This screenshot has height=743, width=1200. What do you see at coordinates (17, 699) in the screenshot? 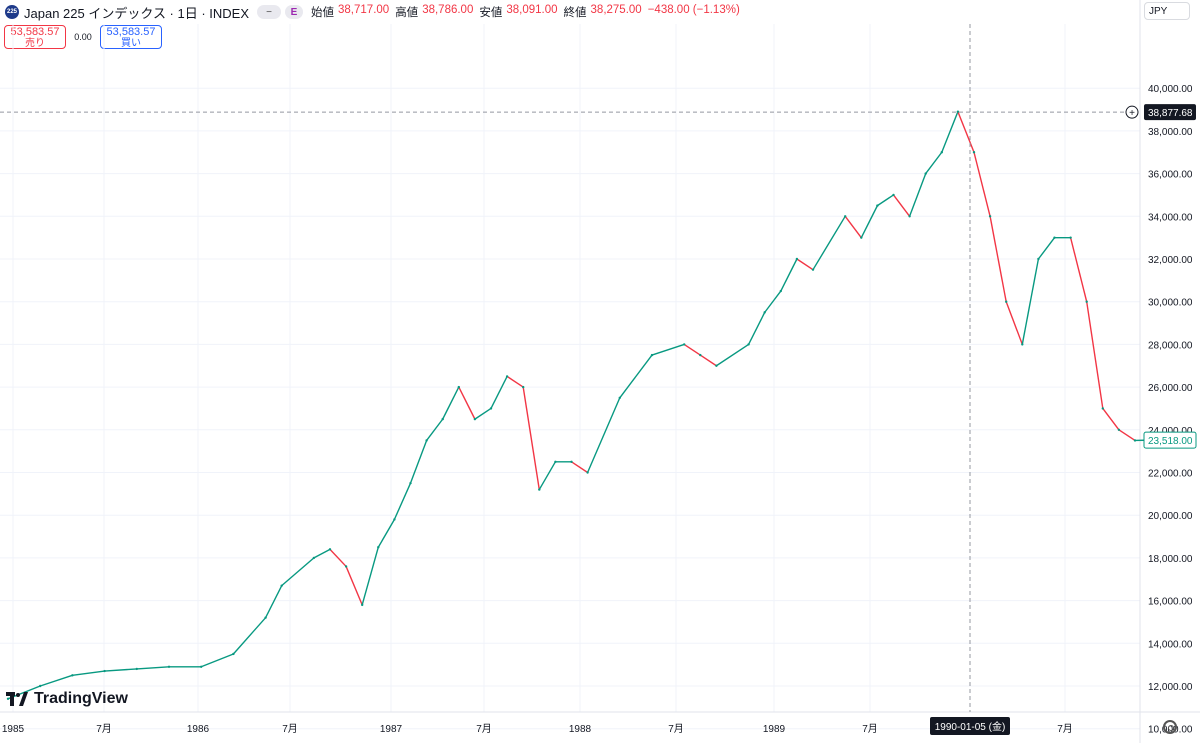
I see `tradingview-mark-icon` at bounding box center [17, 699].